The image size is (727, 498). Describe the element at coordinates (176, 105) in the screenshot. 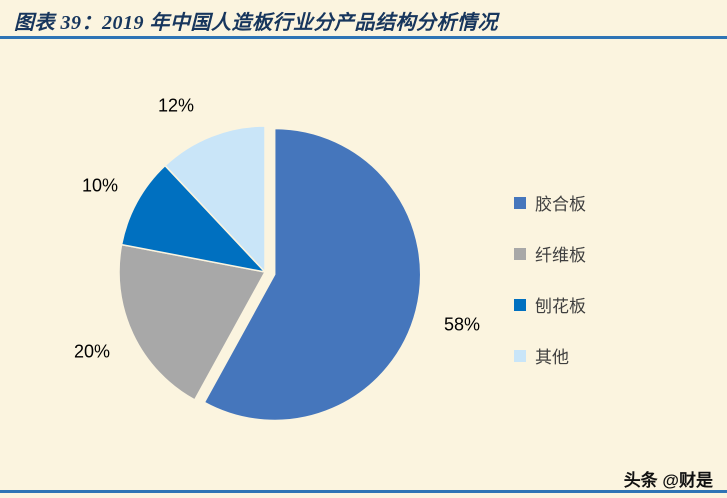

I see `pie-data-label-other: 12%` at that location.